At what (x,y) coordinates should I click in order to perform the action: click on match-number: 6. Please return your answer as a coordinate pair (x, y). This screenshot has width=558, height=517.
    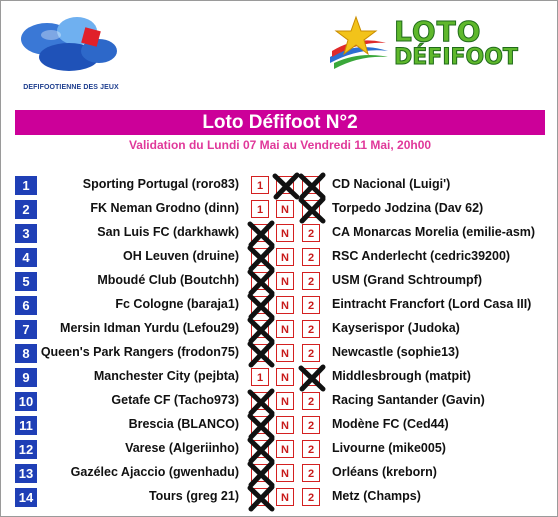
    Looking at the image, I should click on (26, 305).